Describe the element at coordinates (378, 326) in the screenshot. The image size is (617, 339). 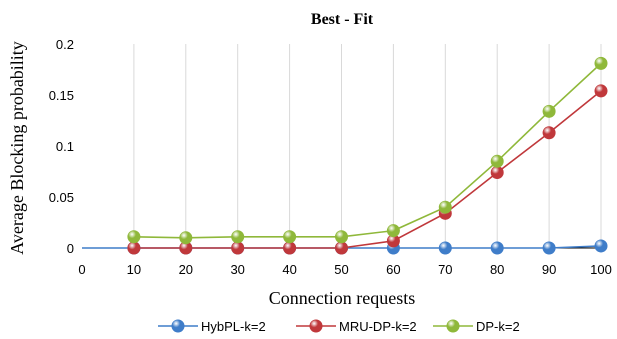
I see `legend-label-mru-dp-k-2: MRU-DP-k=2` at that location.